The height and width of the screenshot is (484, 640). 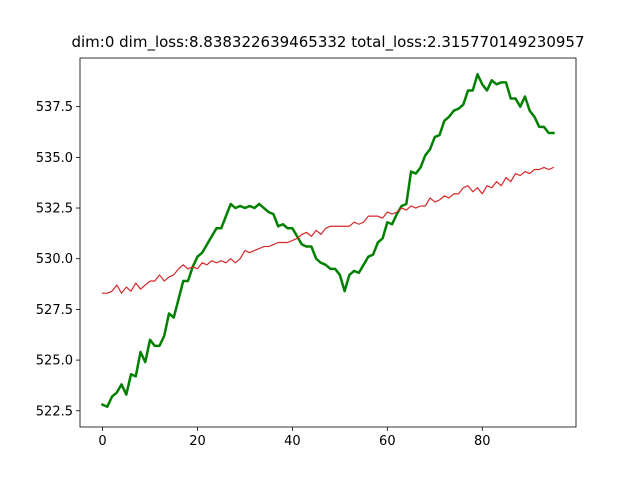 I want to click on y-tick-label: 535.0, so click(x=54, y=158).